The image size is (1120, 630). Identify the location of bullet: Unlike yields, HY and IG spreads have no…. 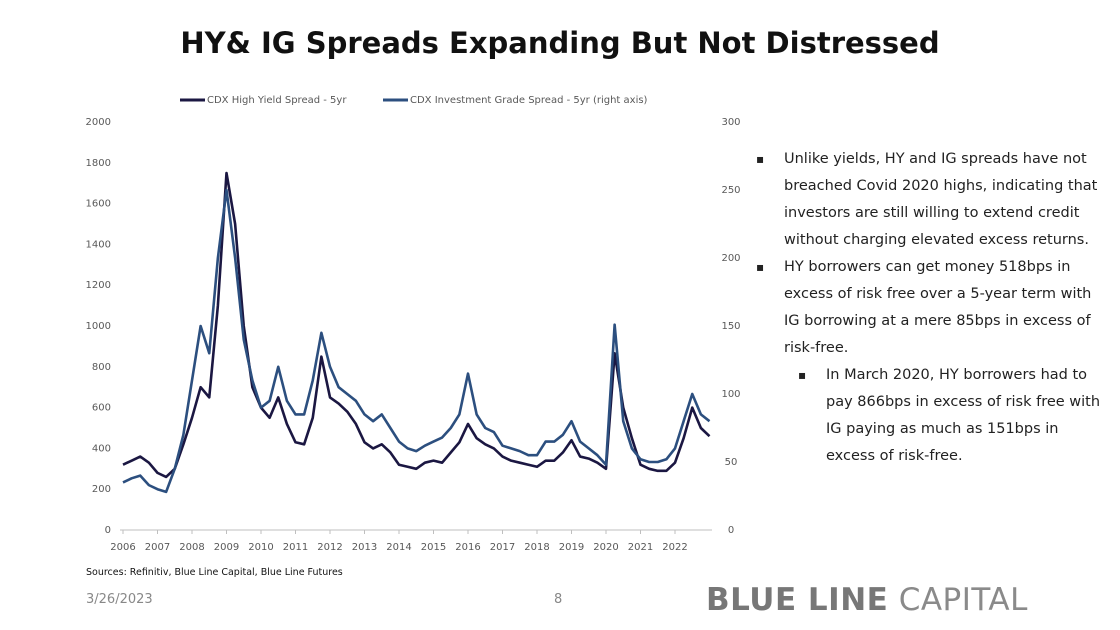
(928, 200).